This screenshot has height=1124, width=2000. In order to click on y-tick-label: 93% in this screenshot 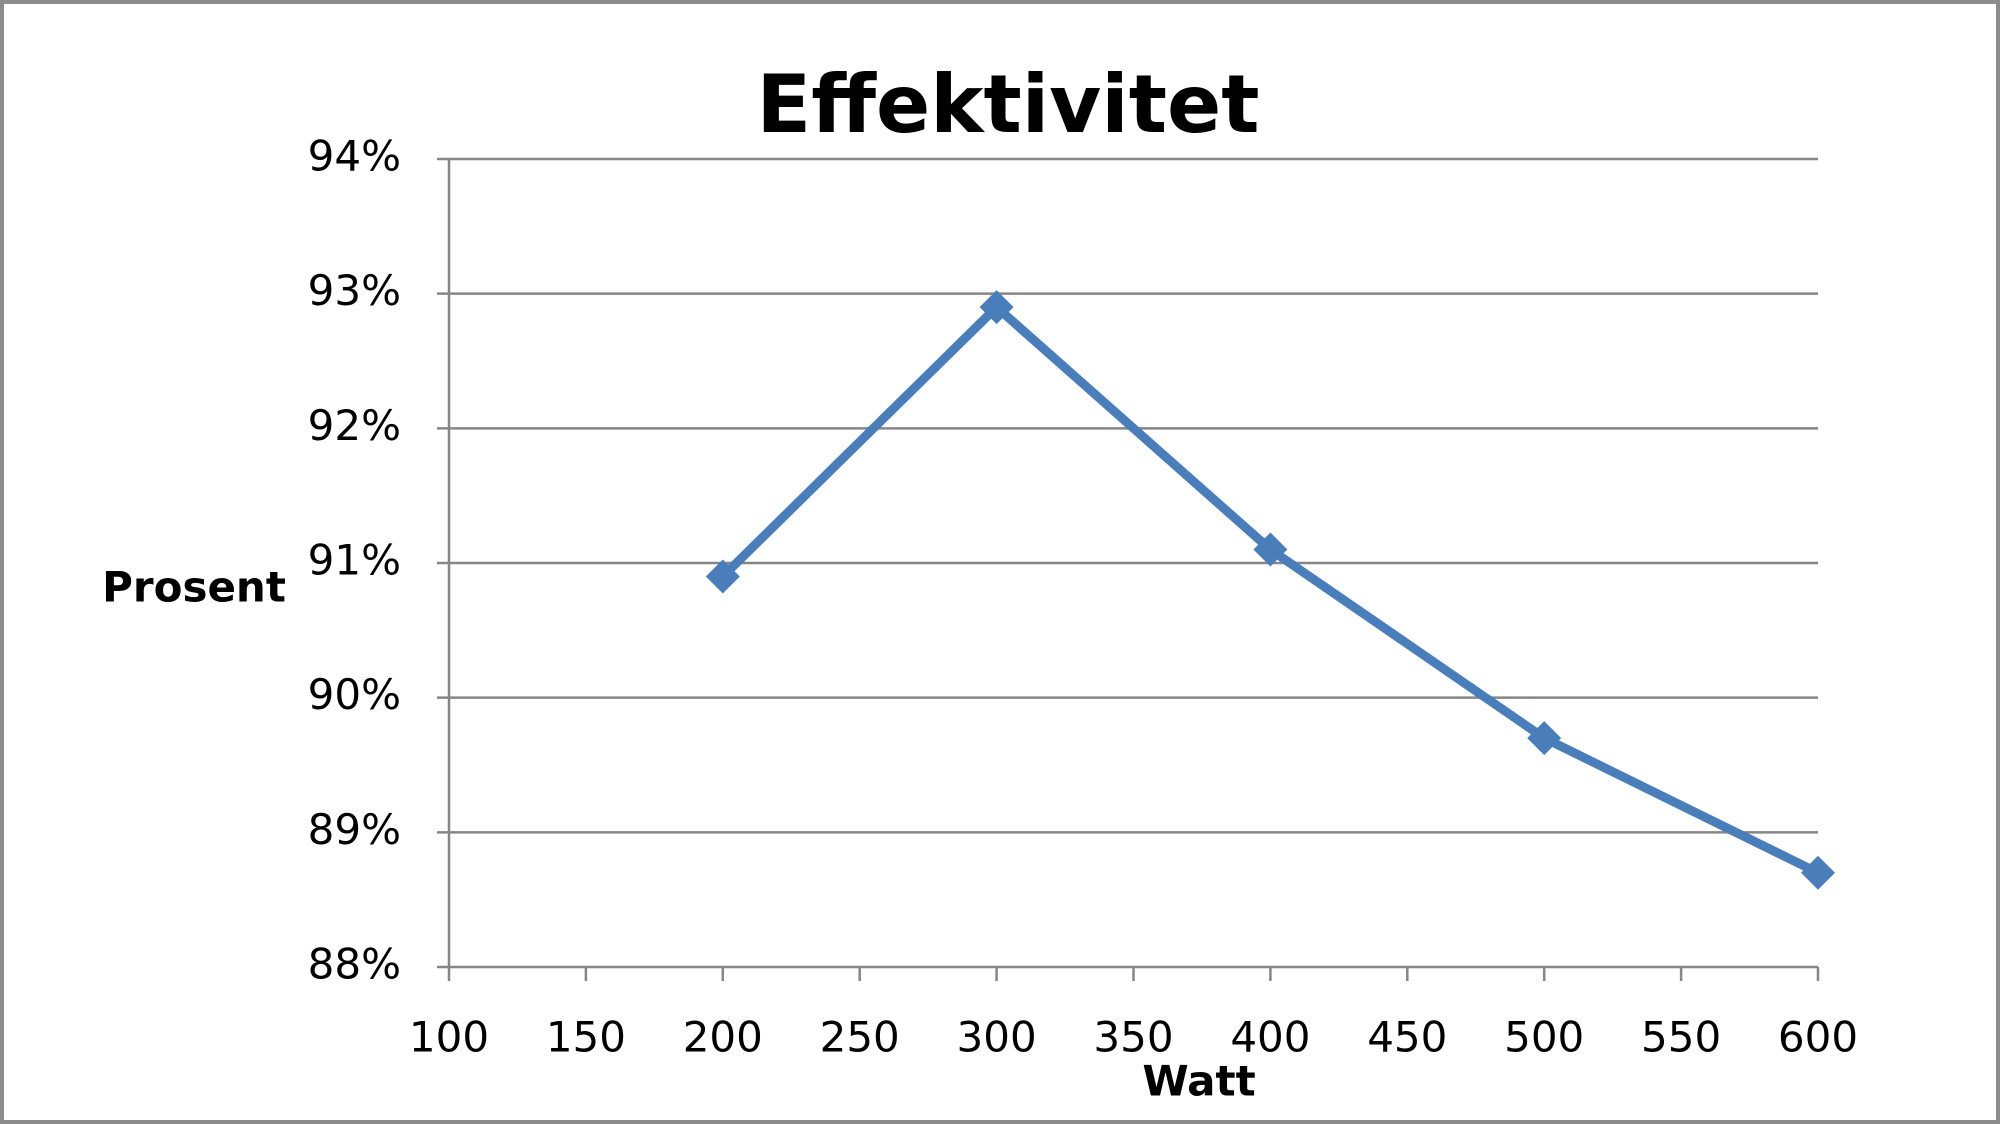, I will do `click(354, 290)`.